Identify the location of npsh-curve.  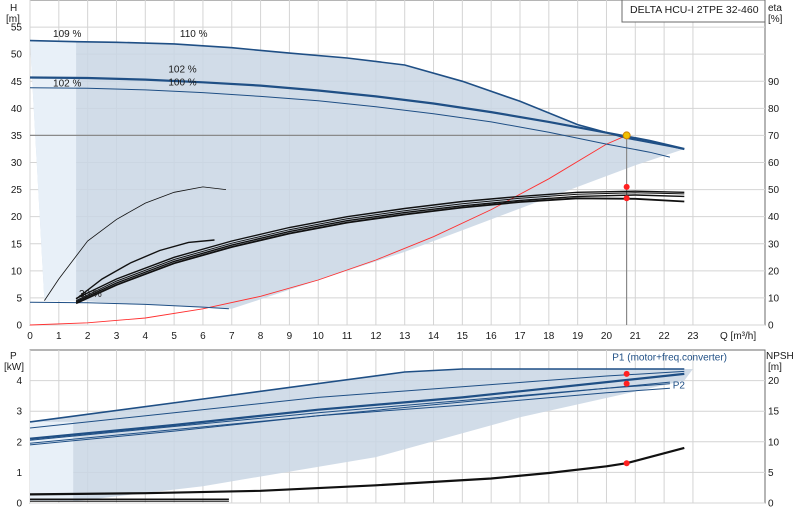
(357, 471).